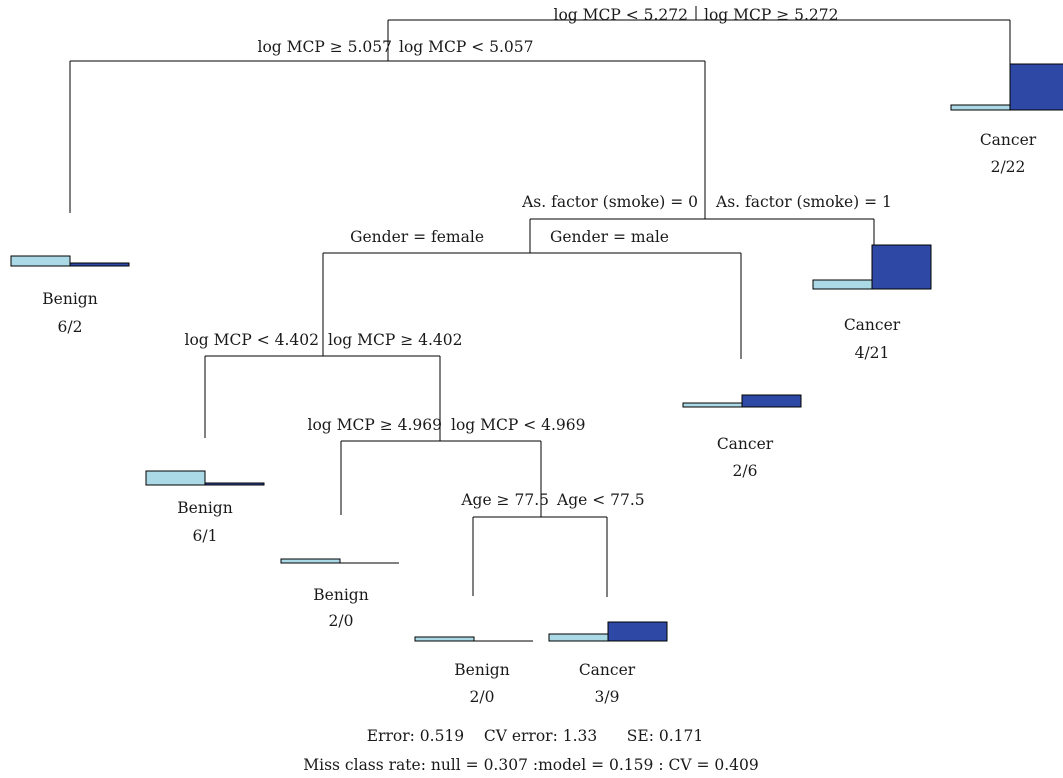  Describe the element at coordinates (803, 202) in the screenshot. I see `split-node3-right: As. factor (smoke) = 1` at that location.